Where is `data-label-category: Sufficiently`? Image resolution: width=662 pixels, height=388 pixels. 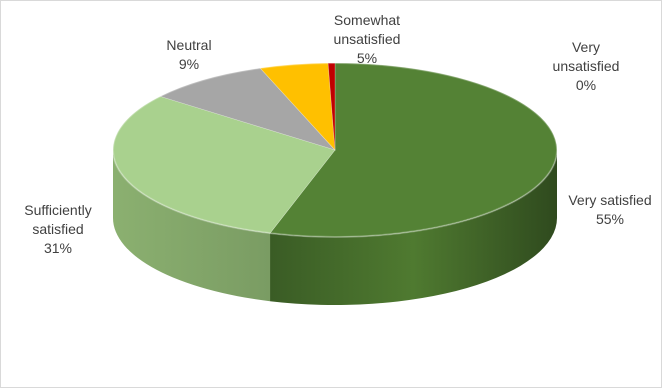
data-label-category: Sufficiently is located at coordinates (57, 210).